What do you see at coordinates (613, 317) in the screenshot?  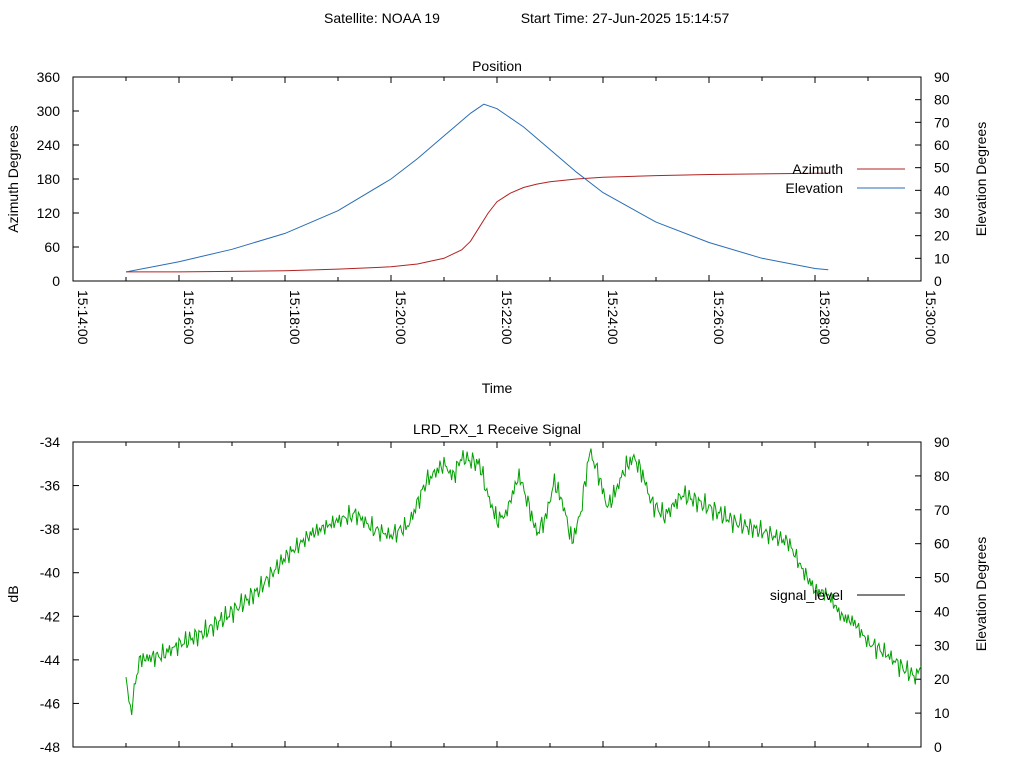 I see `position-xtick-label: 15:24:00` at bounding box center [613, 317].